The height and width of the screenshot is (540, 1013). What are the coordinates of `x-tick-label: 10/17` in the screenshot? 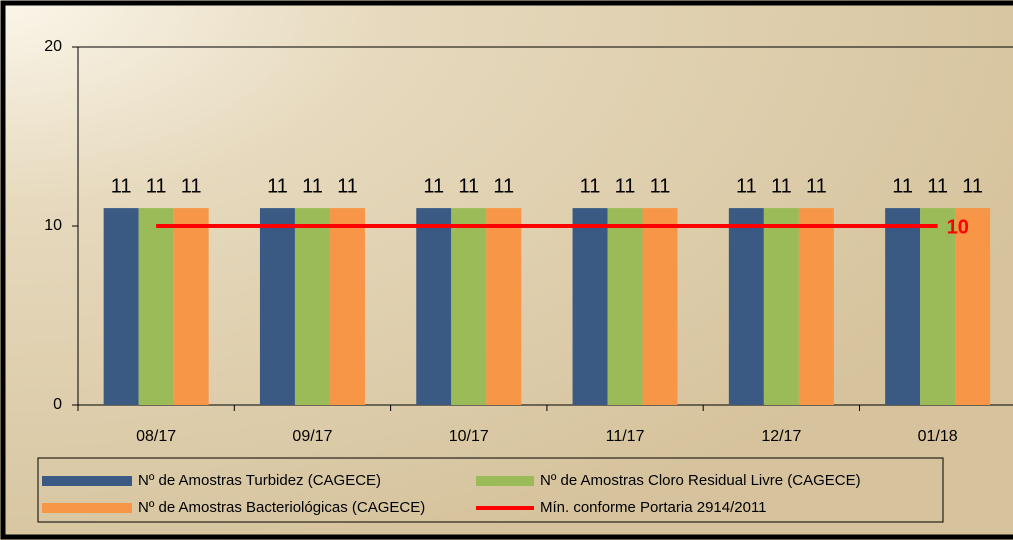 It's located at (469, 436).